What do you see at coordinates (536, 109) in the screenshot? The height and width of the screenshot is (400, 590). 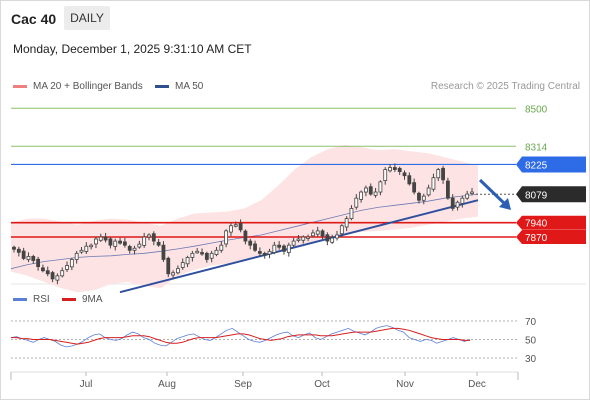 I see `target-level-label: 8500` at bounding box center [536, 109].